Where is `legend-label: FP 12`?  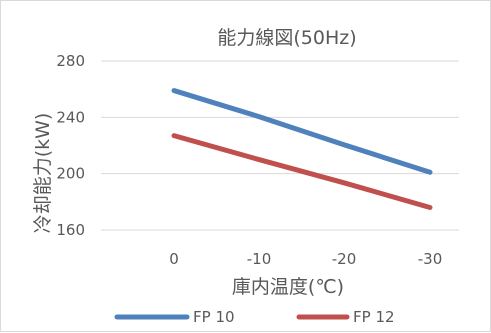 legend-label: FP 12 is located at coordinates (374, 317).